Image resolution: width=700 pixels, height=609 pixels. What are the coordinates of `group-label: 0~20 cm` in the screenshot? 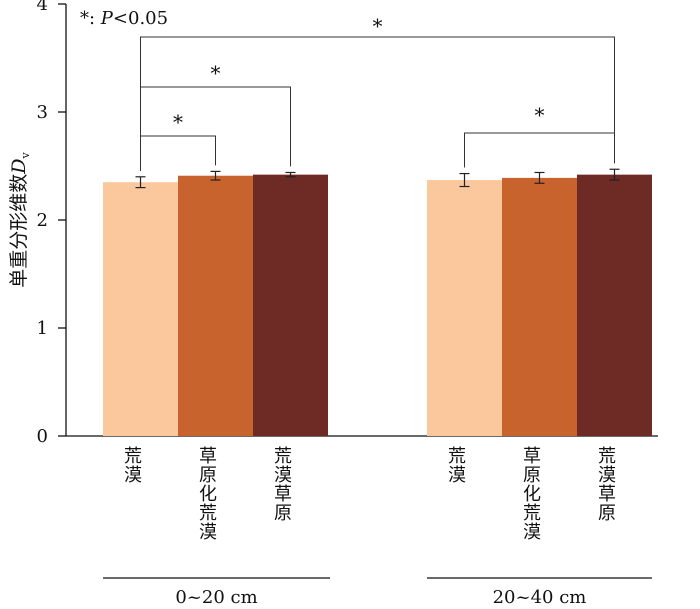 It's located at (216, 597).